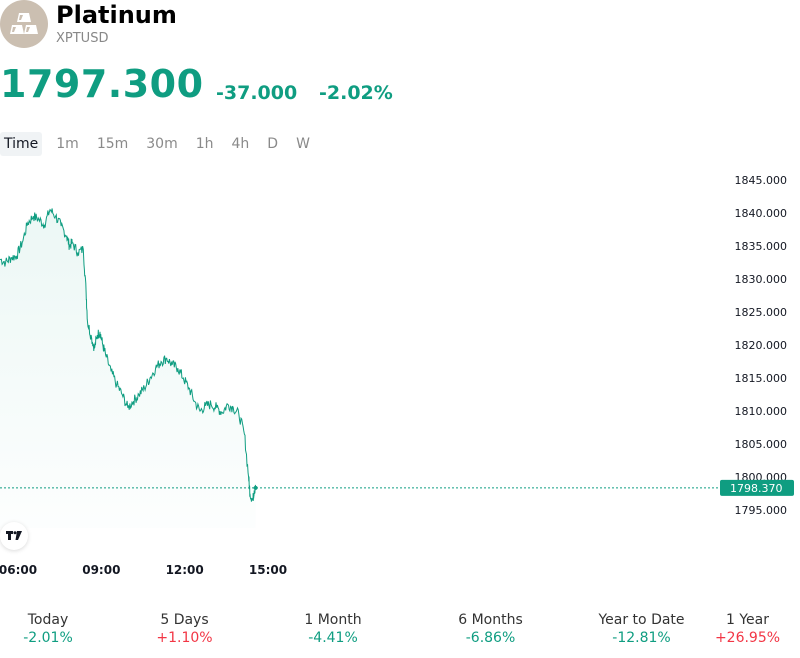 The width and height of the screenshot is (800, 658). Describe the element at coordinates (184, 620) in the screenshot. I see `performance-label: 5 Days` at that location.